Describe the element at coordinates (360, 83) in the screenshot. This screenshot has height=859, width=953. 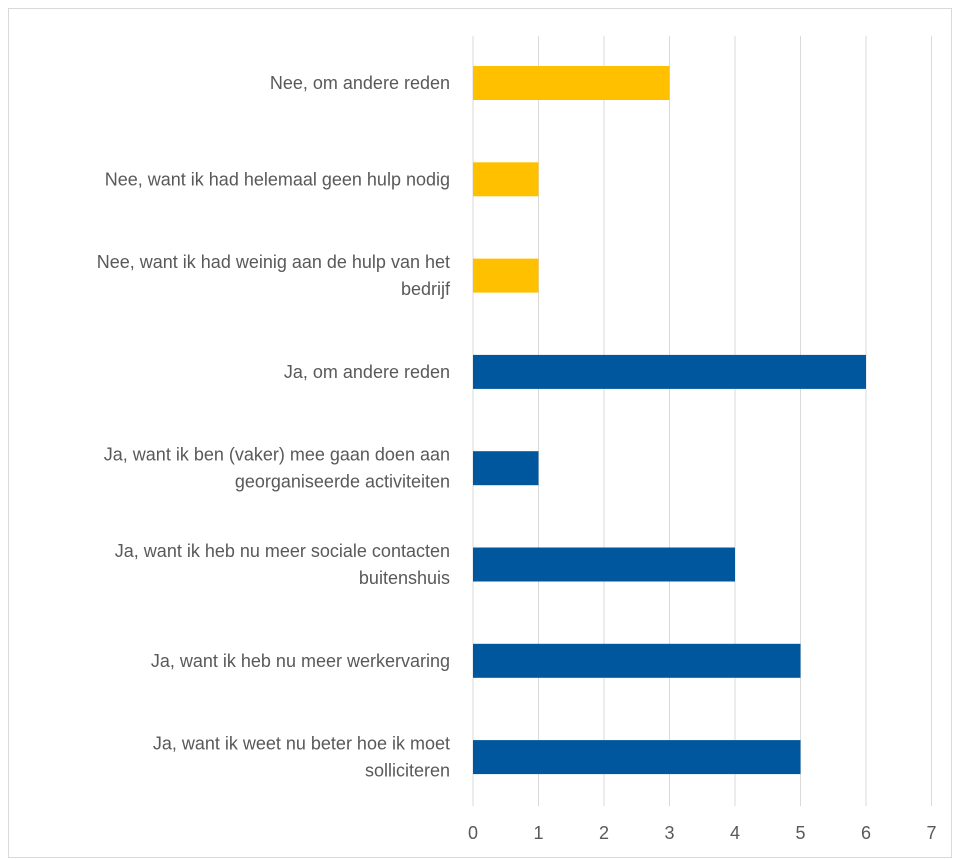
I see `category-label: Nee, om andere reden` at that location.